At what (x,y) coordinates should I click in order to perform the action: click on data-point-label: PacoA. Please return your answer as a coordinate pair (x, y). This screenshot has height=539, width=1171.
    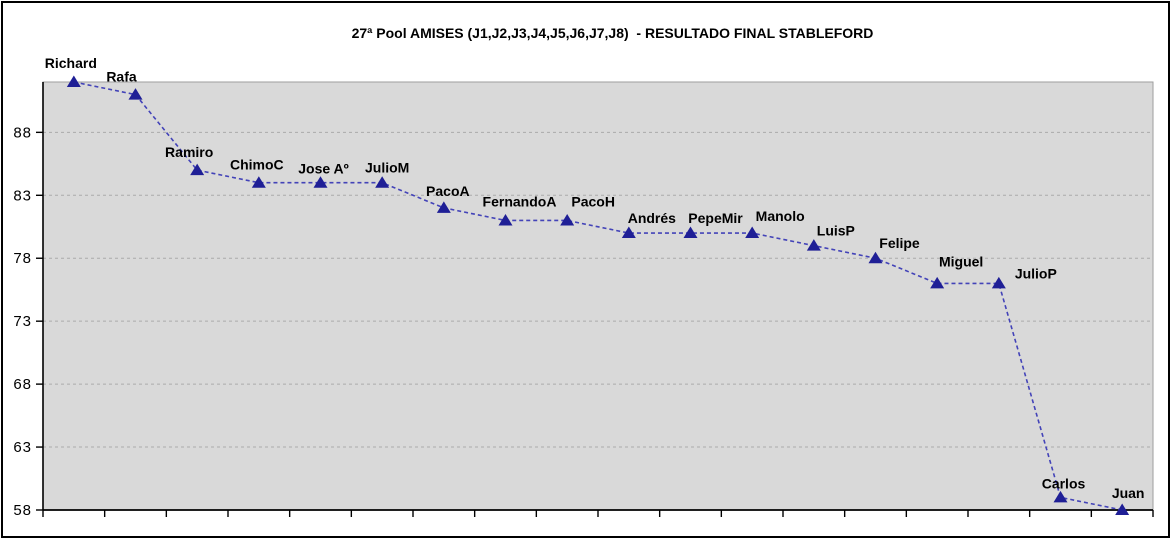
    Looking at the image, I should click on (448, 191).